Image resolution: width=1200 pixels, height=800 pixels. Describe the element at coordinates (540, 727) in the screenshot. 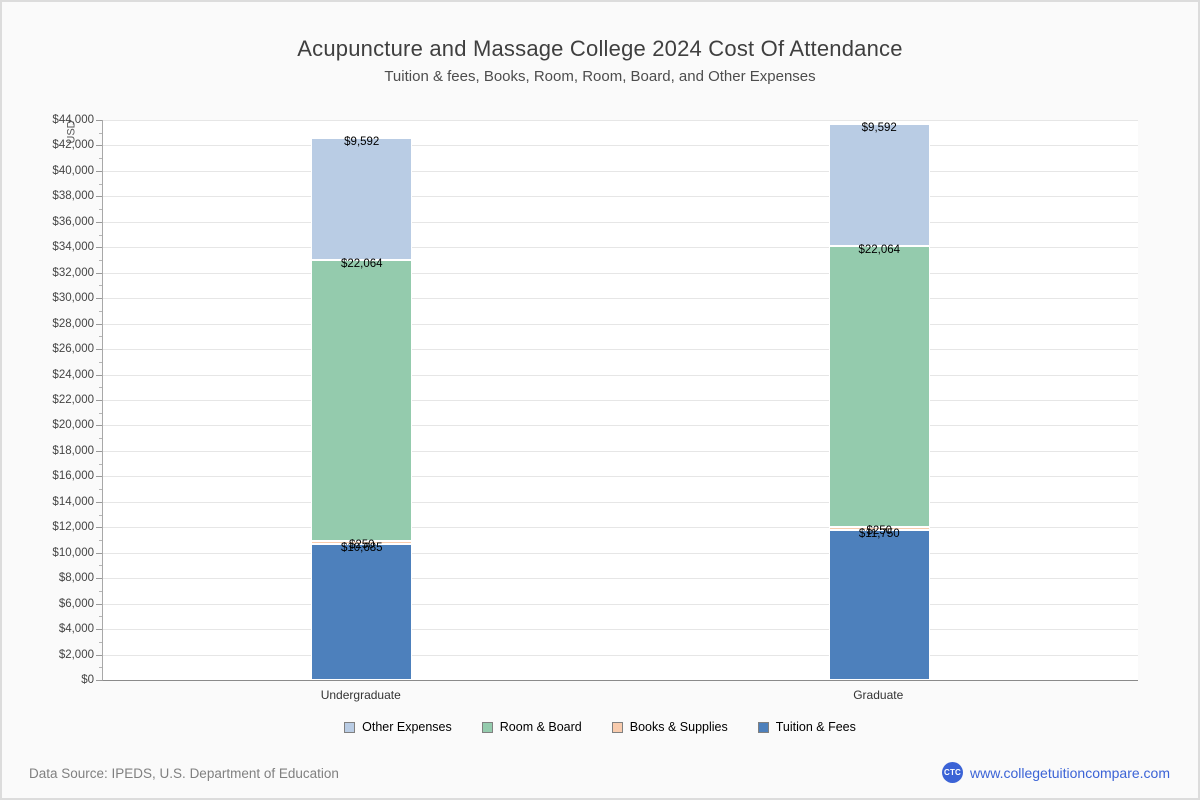

I see `legend-label: Room & Board` at that location.